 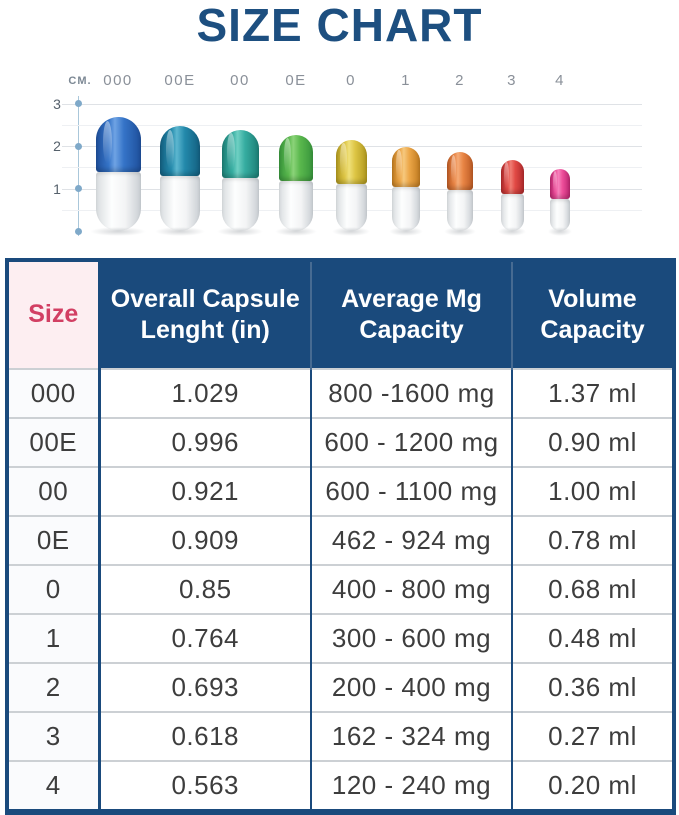 What do you see at coordinates (204, 540) in the screenshot?
I see `length-cell: 0.909` at bounding box center [204, 540].